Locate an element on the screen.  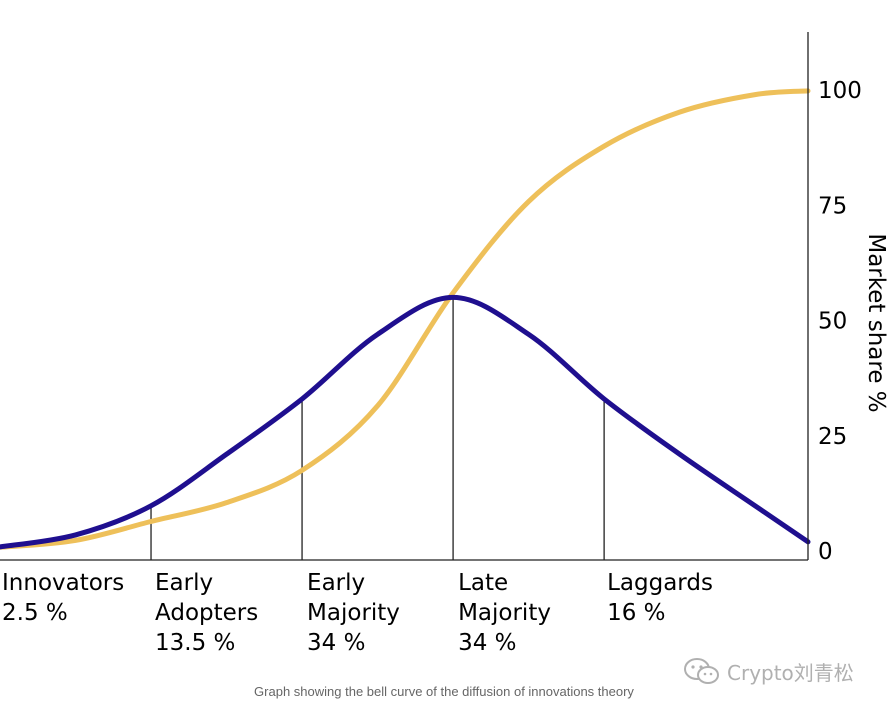
y-tick-label: 75 is located at coordinates (832, 206).